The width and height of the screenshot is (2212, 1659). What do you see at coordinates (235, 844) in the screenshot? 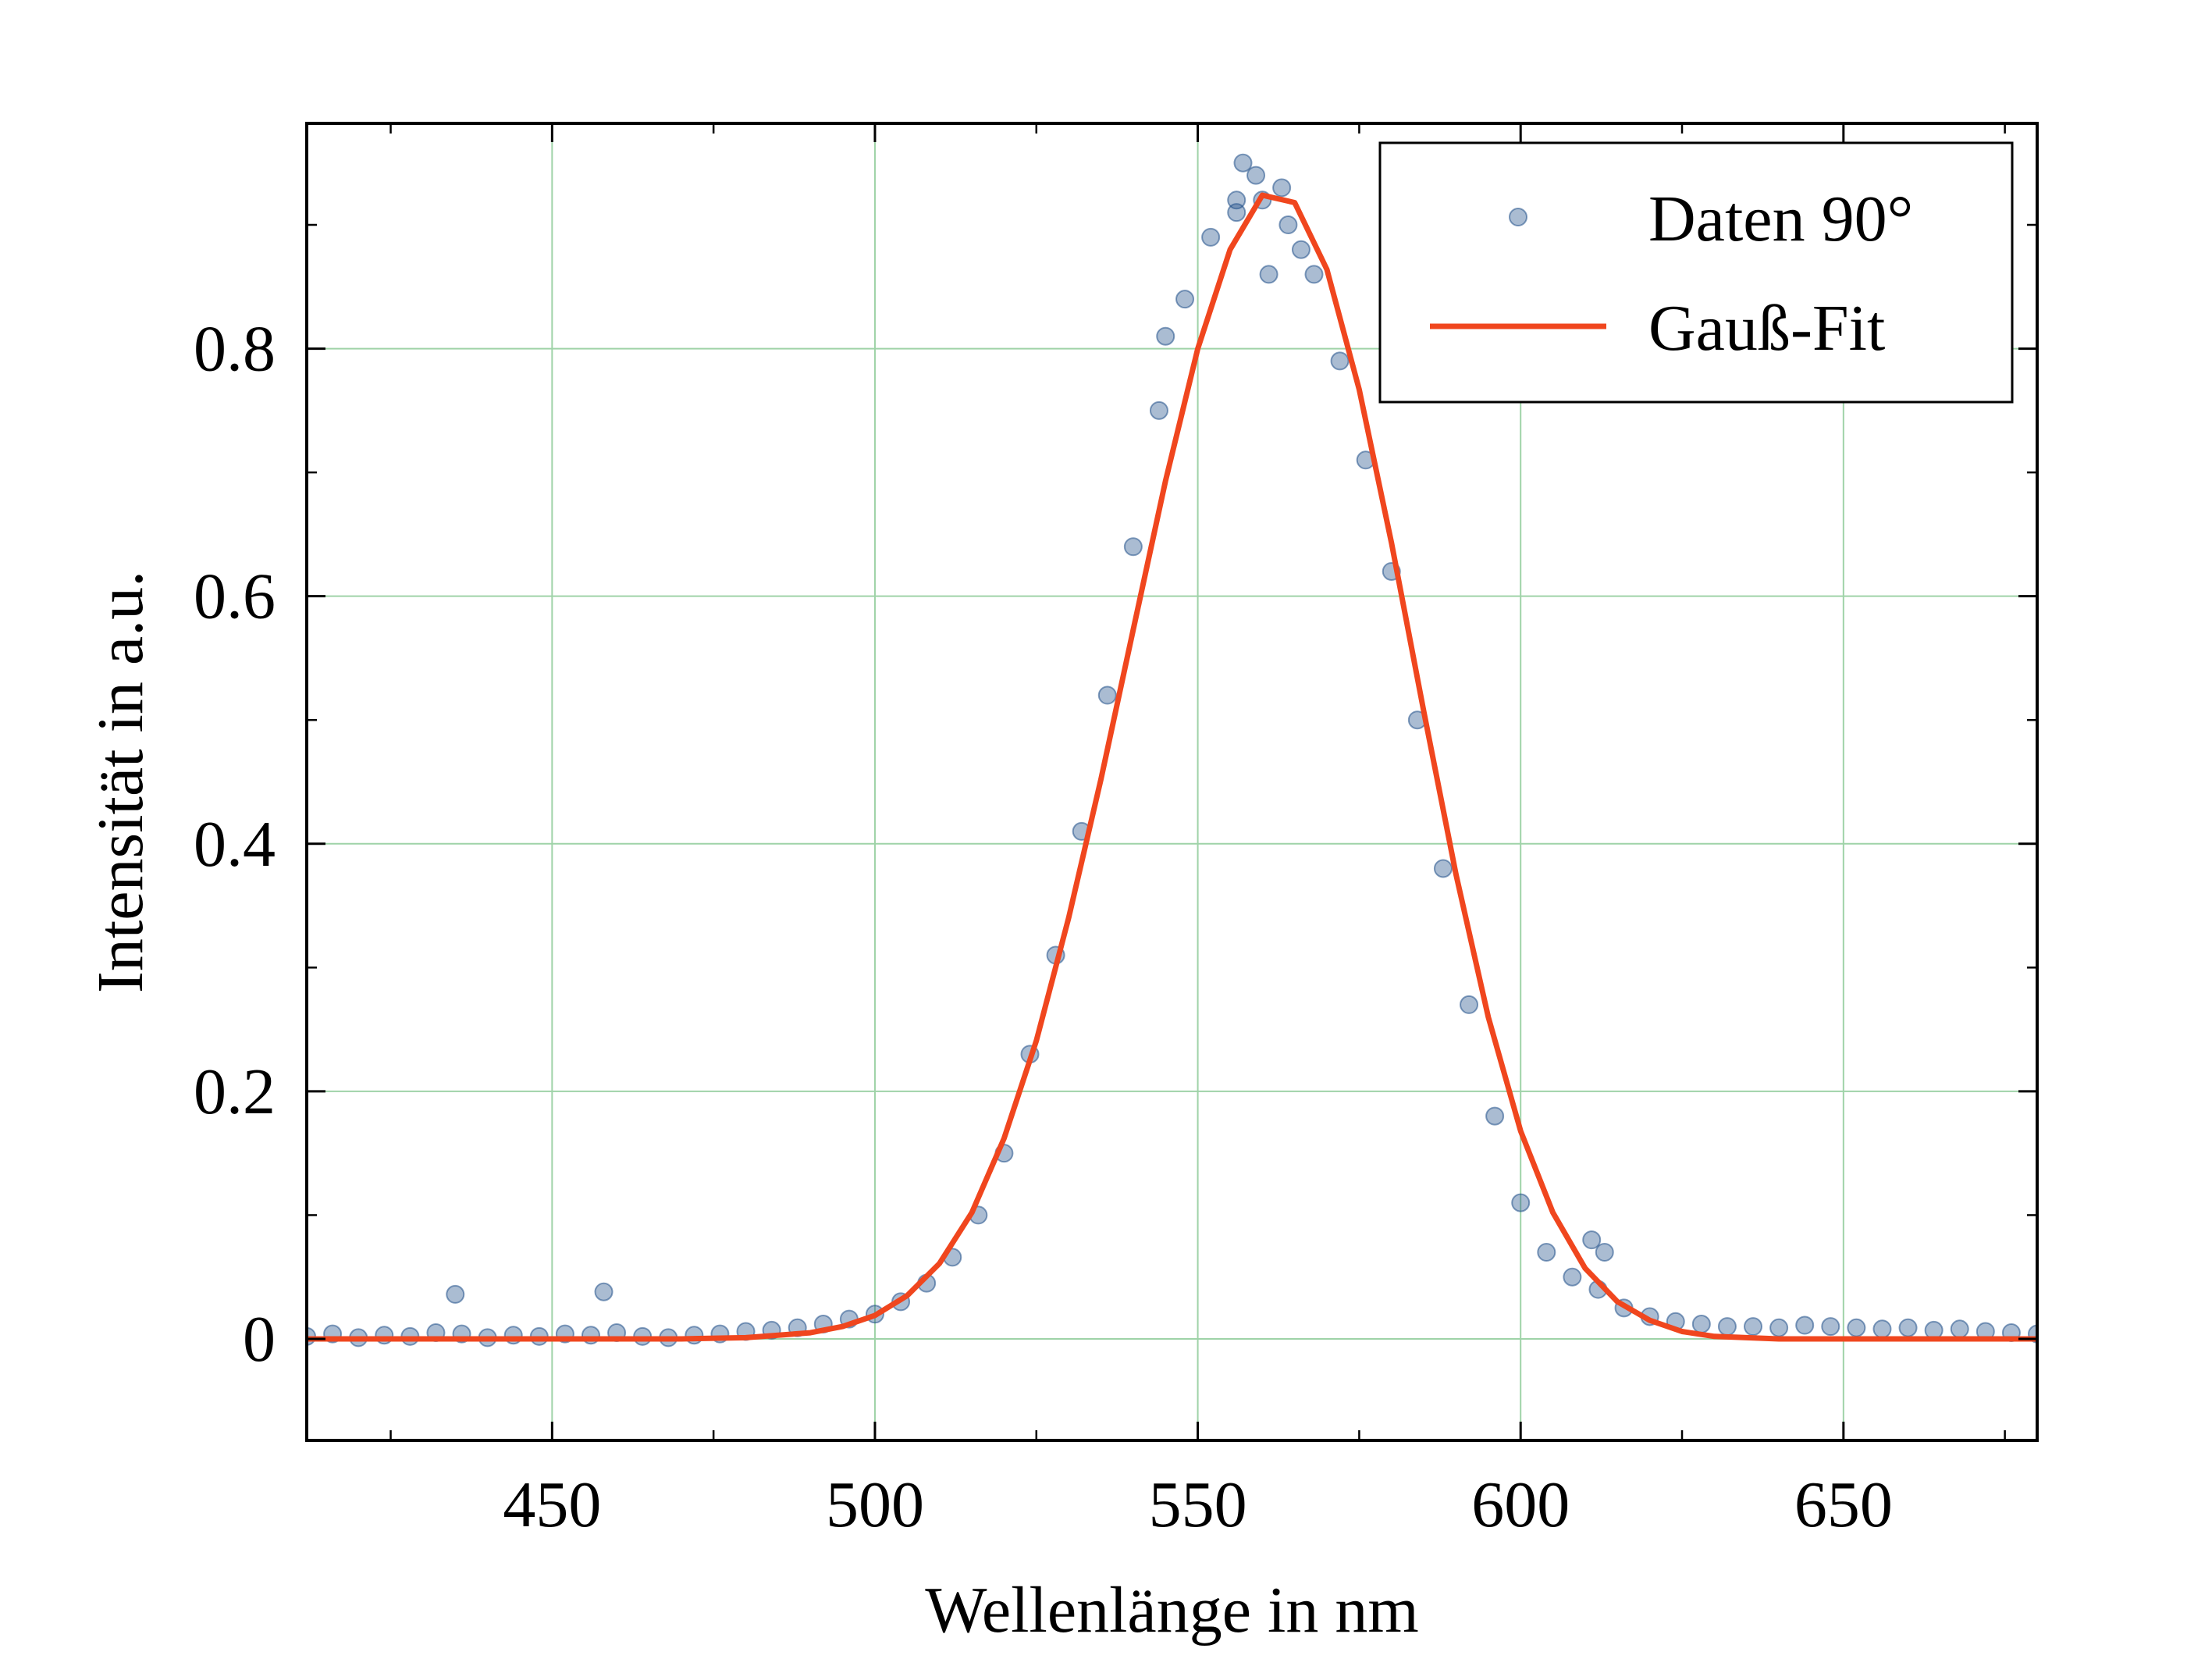
I see `y-tick-label: 0.4` at bounding box center [235, 844].